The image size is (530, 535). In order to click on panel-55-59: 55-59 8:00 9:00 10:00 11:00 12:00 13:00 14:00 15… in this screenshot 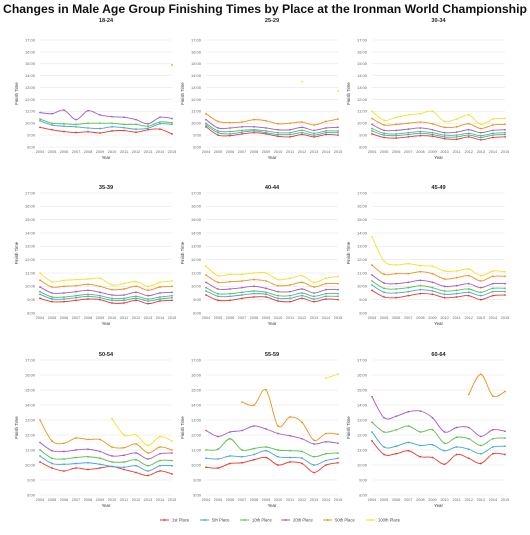, I will do `click(261, 430)`.